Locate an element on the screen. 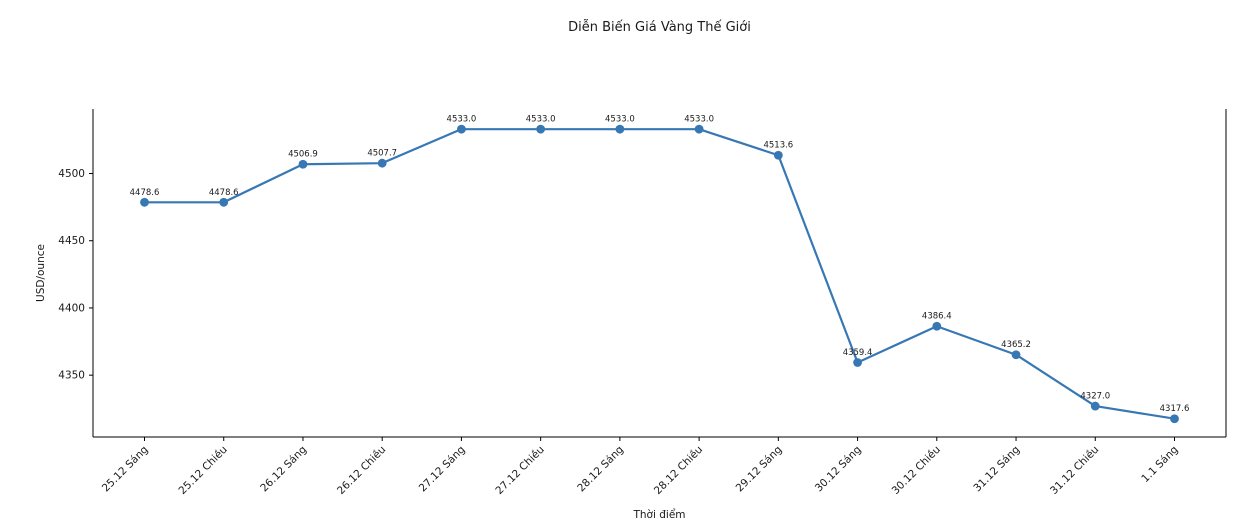  data-point-label: 4386.4 is located at coordinates (937, 317).